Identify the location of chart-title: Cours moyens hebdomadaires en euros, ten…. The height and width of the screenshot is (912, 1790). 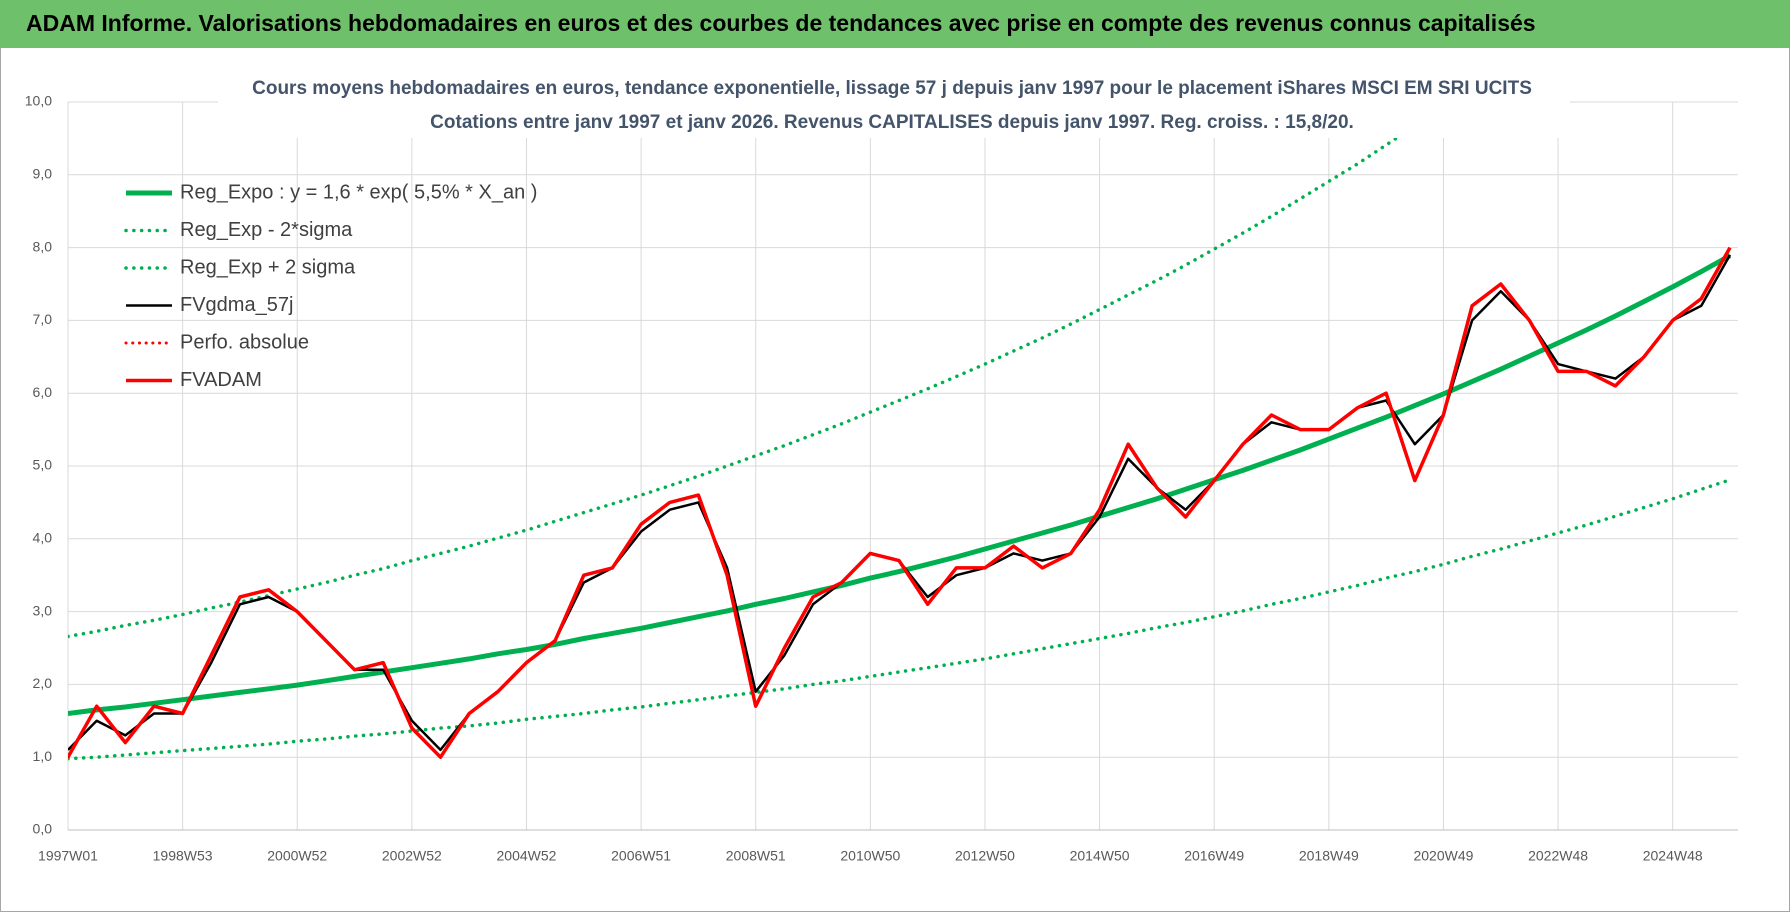
(892, 88).